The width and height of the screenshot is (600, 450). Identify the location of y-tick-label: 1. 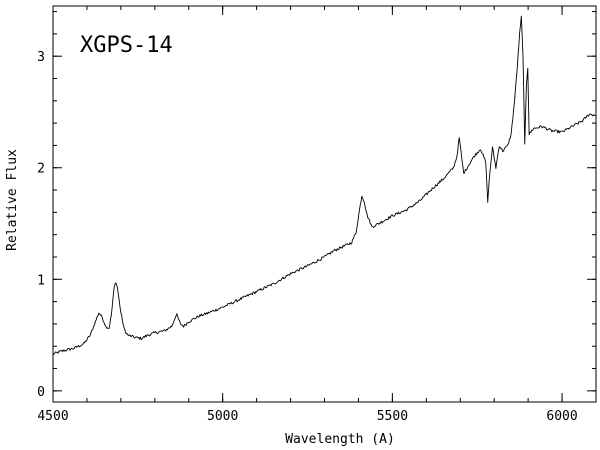
(41, 280).